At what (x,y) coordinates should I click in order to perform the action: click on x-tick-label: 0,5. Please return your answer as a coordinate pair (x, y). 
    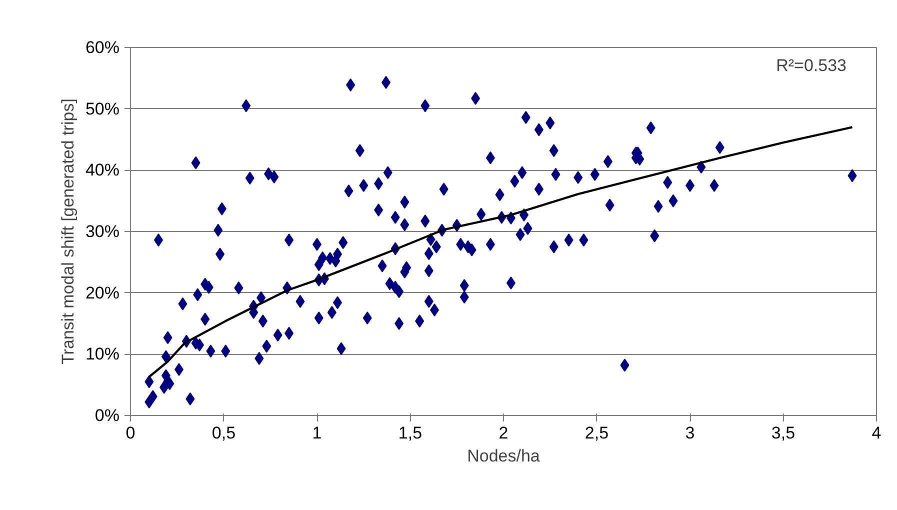
    Looking at the image, I should click on (224, 433).